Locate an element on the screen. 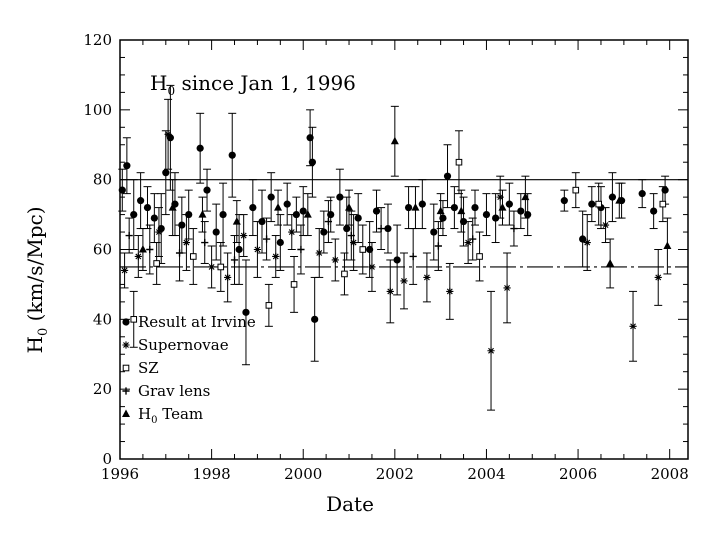 The image size is (720, 540). legend-item: Result at Irvine is located at coordinates (189, 322).